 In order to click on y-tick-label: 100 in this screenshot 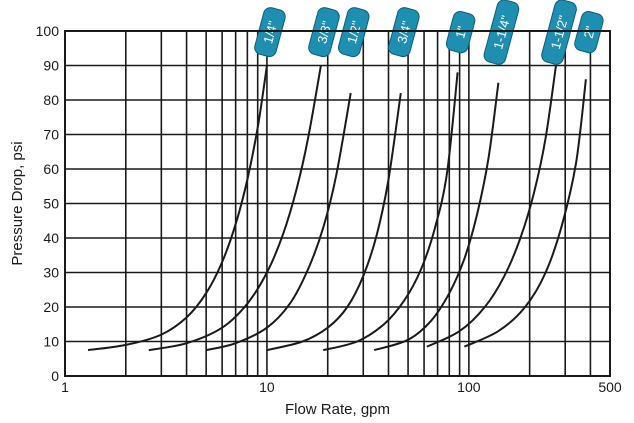, I will do `click(48, 31)`.